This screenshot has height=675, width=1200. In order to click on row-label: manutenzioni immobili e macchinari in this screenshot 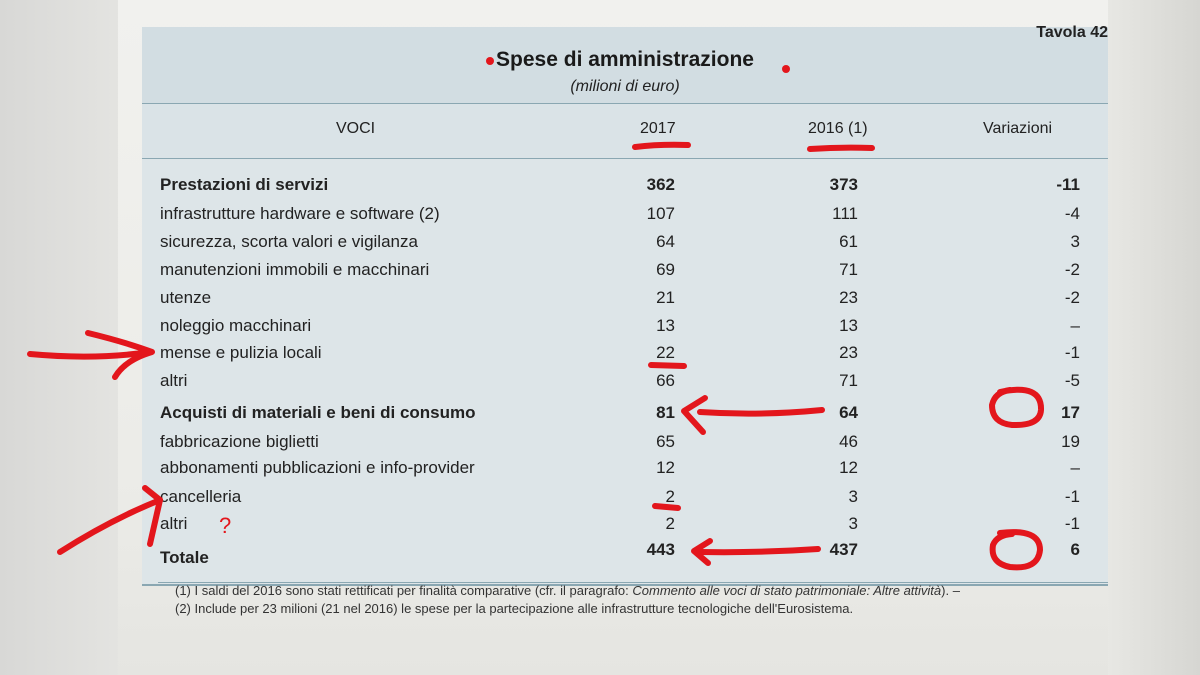, I will do `click(295, 269)`.